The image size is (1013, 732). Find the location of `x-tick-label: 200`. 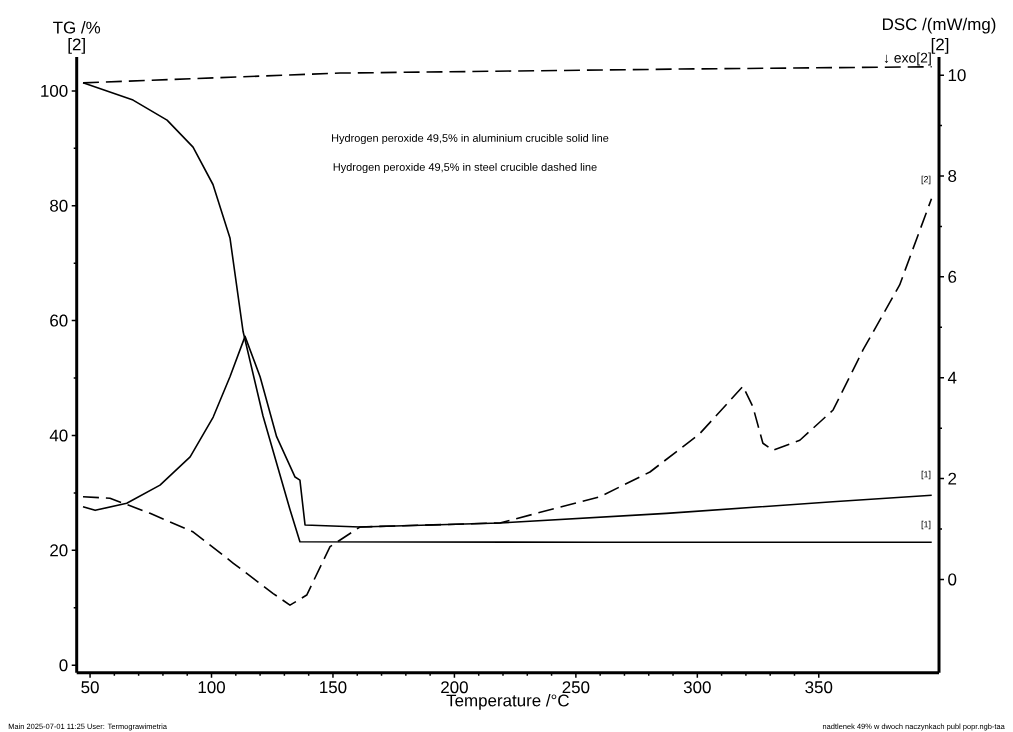

x-tick-label: 200 is located at coordinates (454, 687).